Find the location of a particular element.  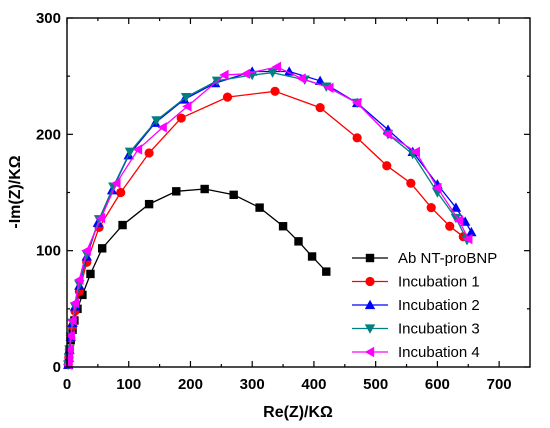

legend-label: Incubation 4 is located at coordinates (439, 352).